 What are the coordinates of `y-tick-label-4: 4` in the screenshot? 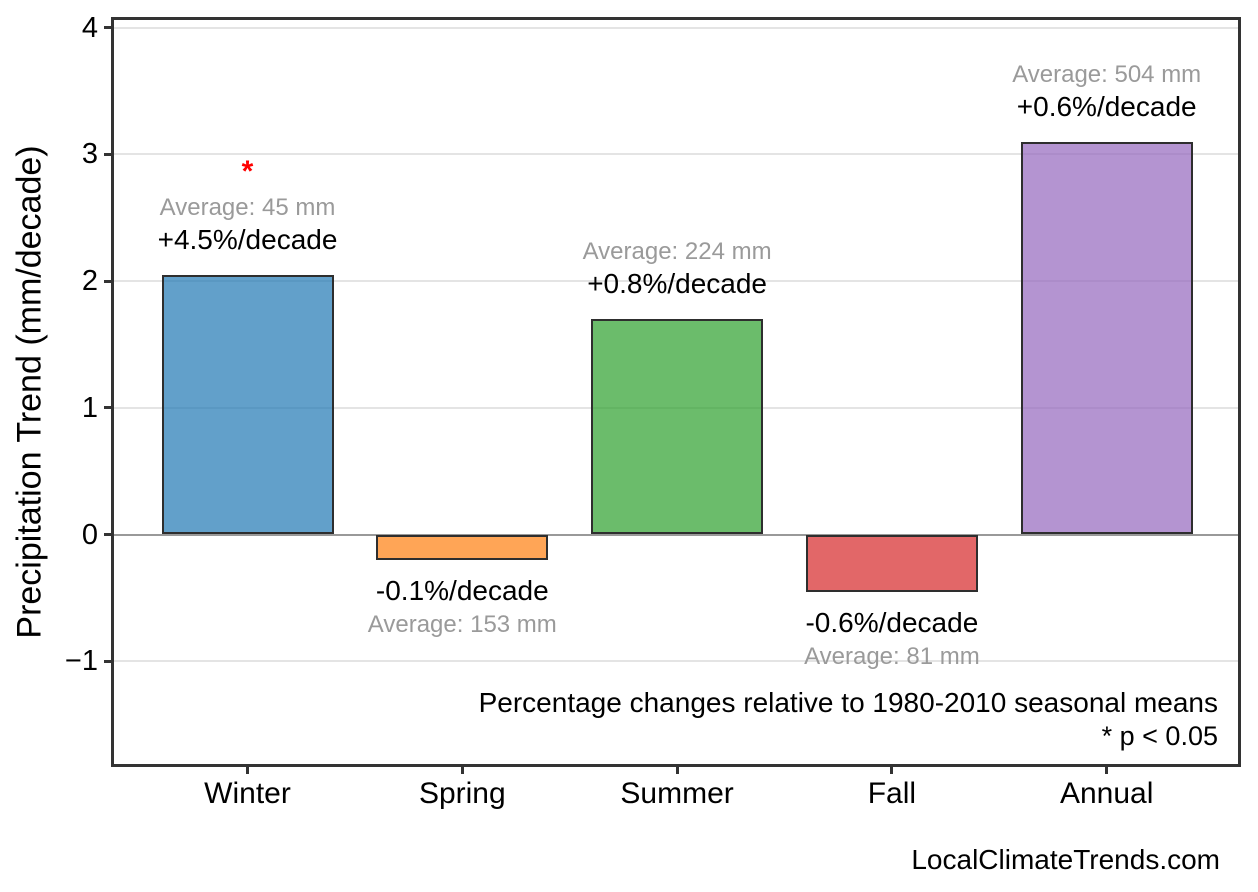 It's located at (89, 27).